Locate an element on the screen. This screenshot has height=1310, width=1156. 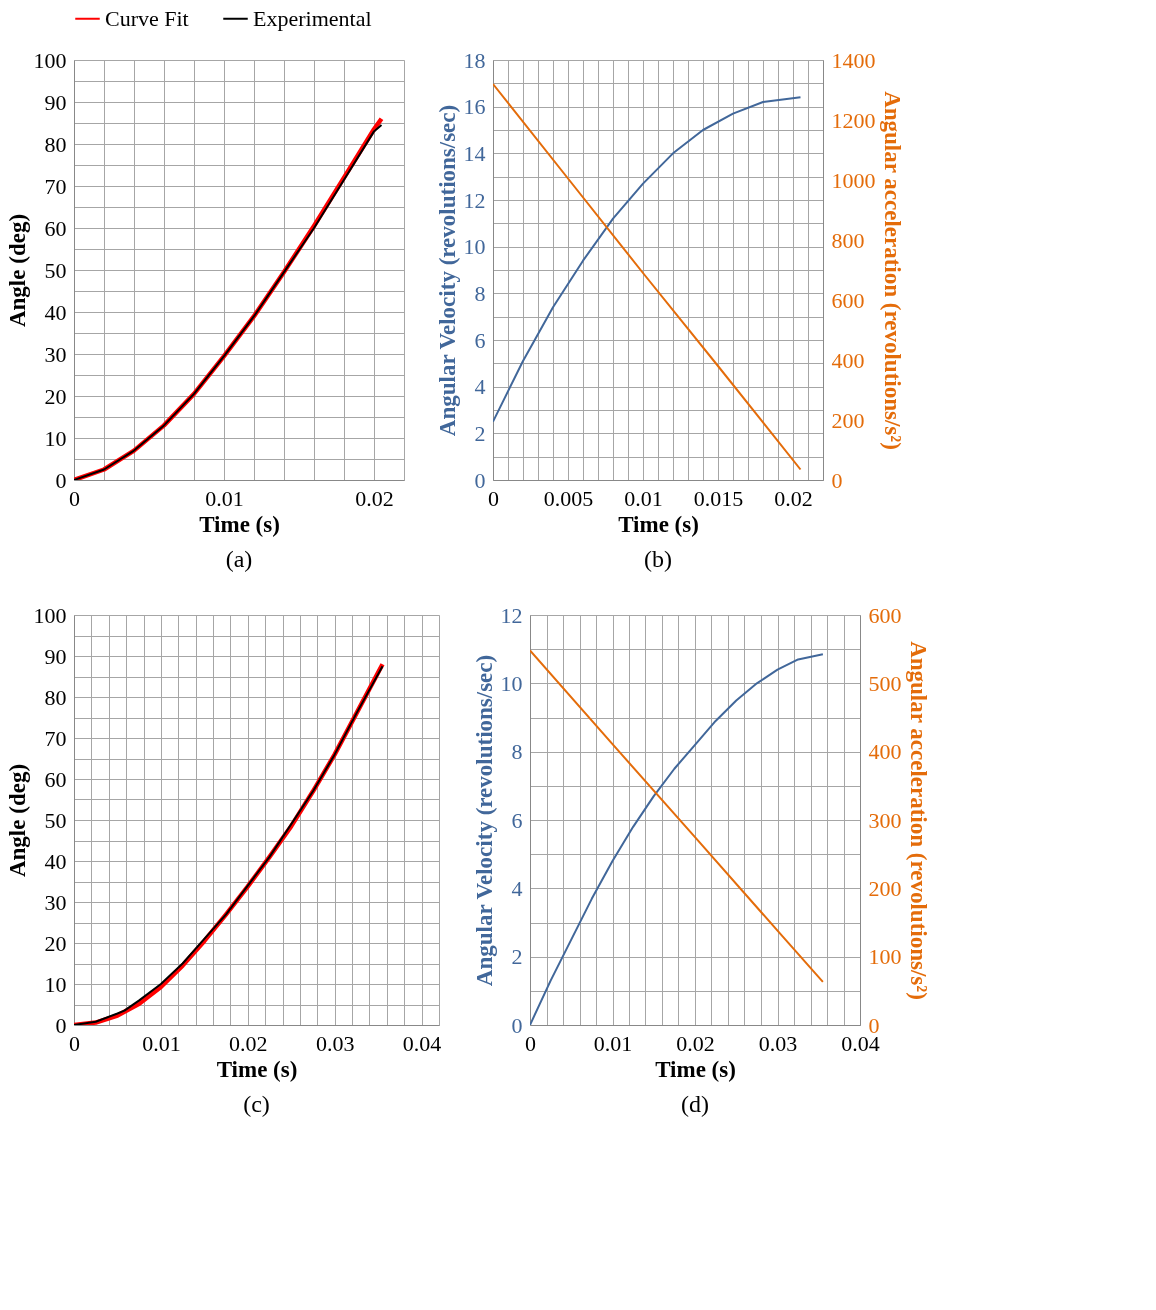
y2-tick-label: 0 is located at coordinates (837, 480).